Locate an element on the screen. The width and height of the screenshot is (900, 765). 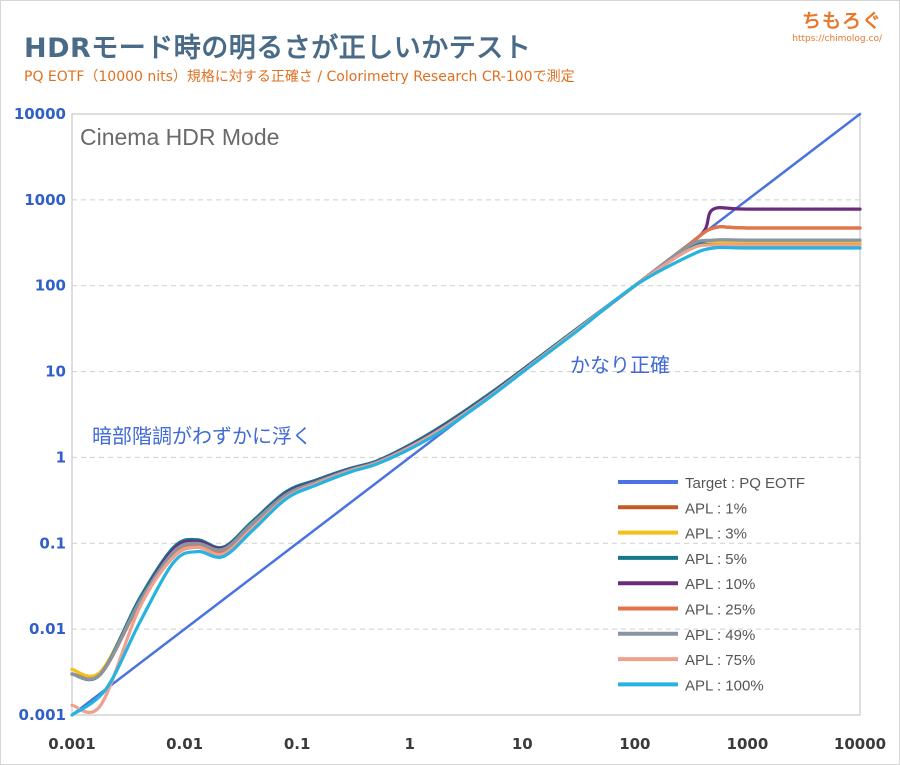
legend-item-label: APL : 1% is located at coordinates (716, 508).